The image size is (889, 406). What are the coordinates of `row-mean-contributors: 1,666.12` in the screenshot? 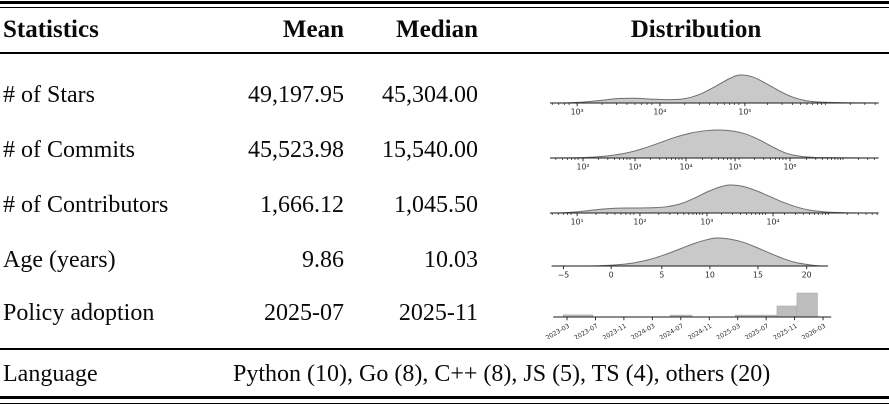 It's located at (302, 205).